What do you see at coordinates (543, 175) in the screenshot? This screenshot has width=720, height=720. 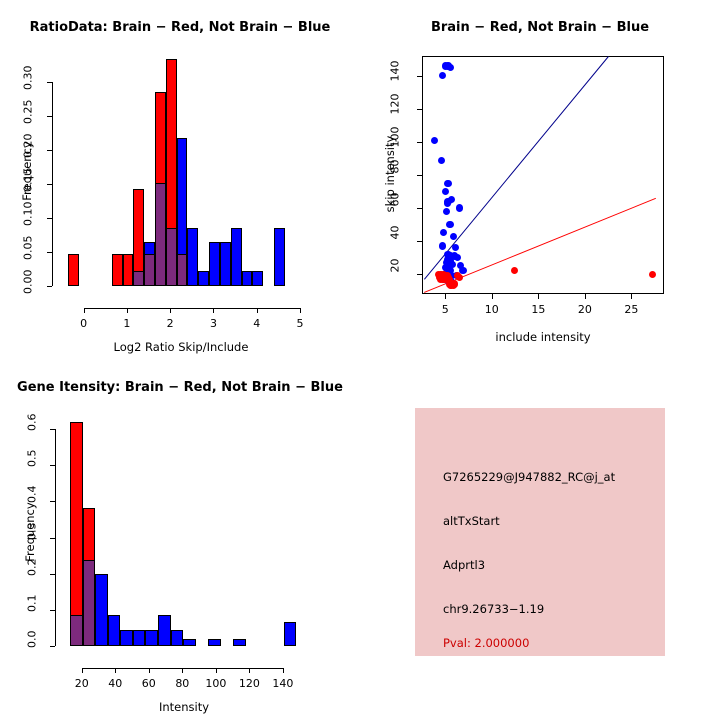 I see `scatter-plot-frame` at bounding box center [543, 175].